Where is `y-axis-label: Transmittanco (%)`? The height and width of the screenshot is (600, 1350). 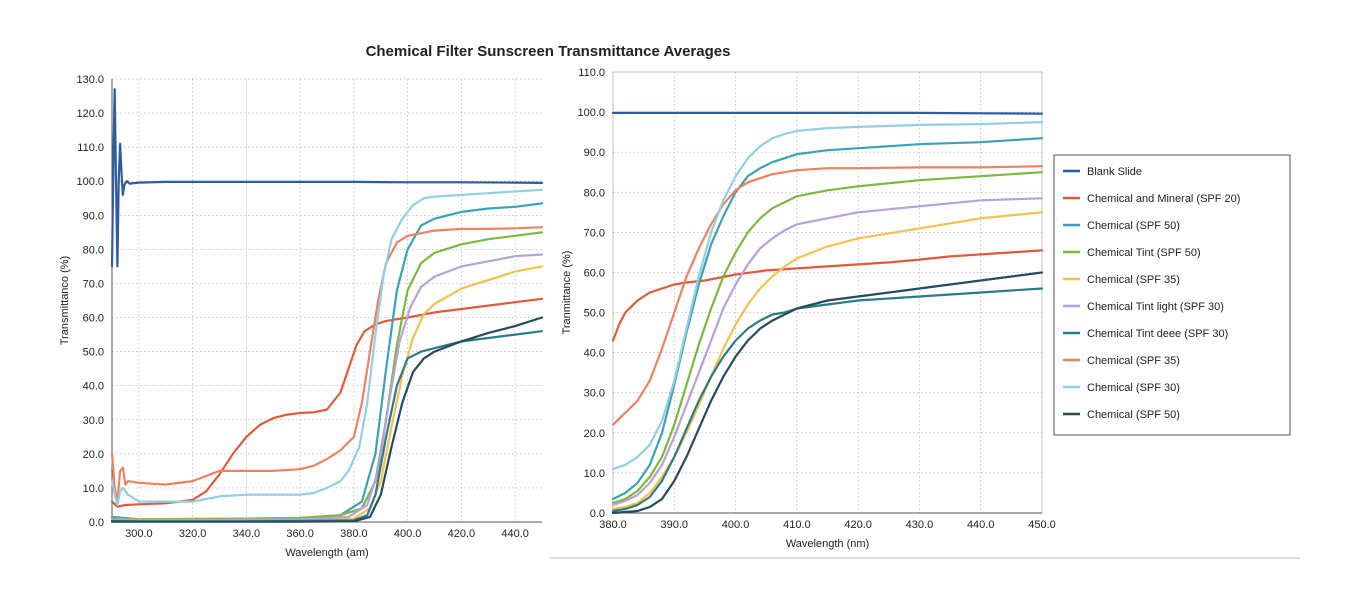 y-axis-label: Transmittanco (%) is located at coordinates (65, 300).